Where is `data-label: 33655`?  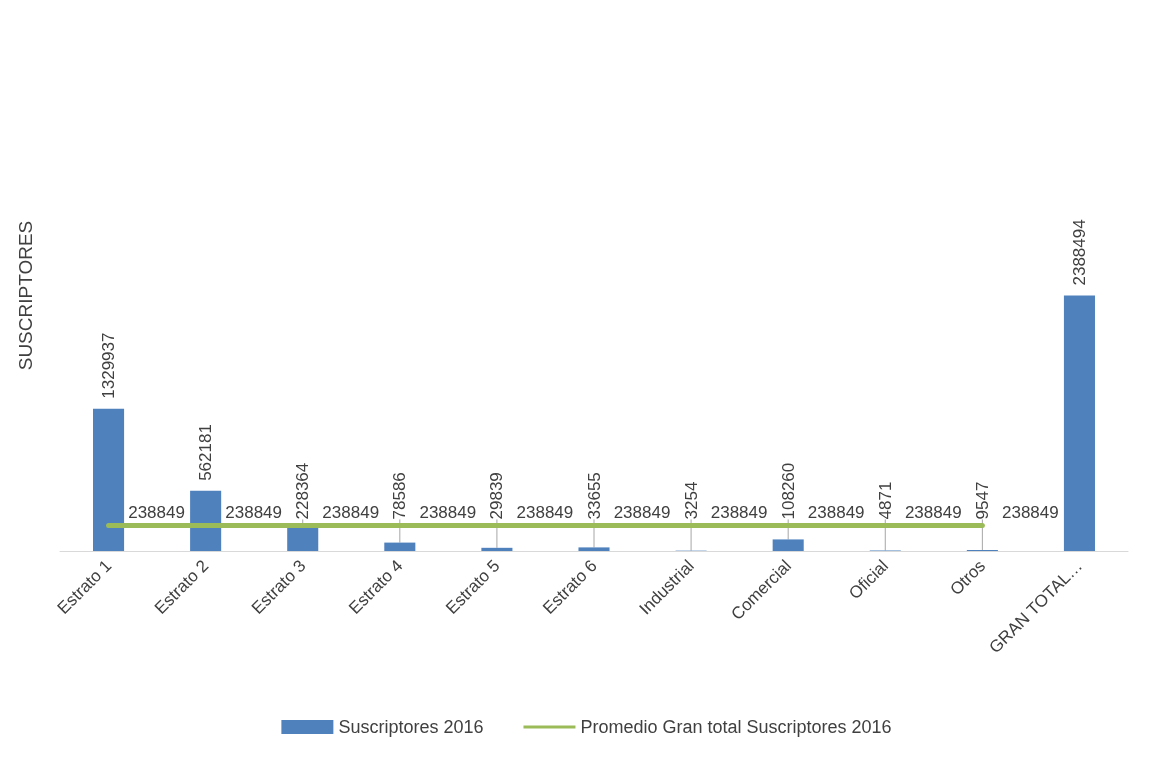 data-label: 33655 is located at coordinates (594, 496).